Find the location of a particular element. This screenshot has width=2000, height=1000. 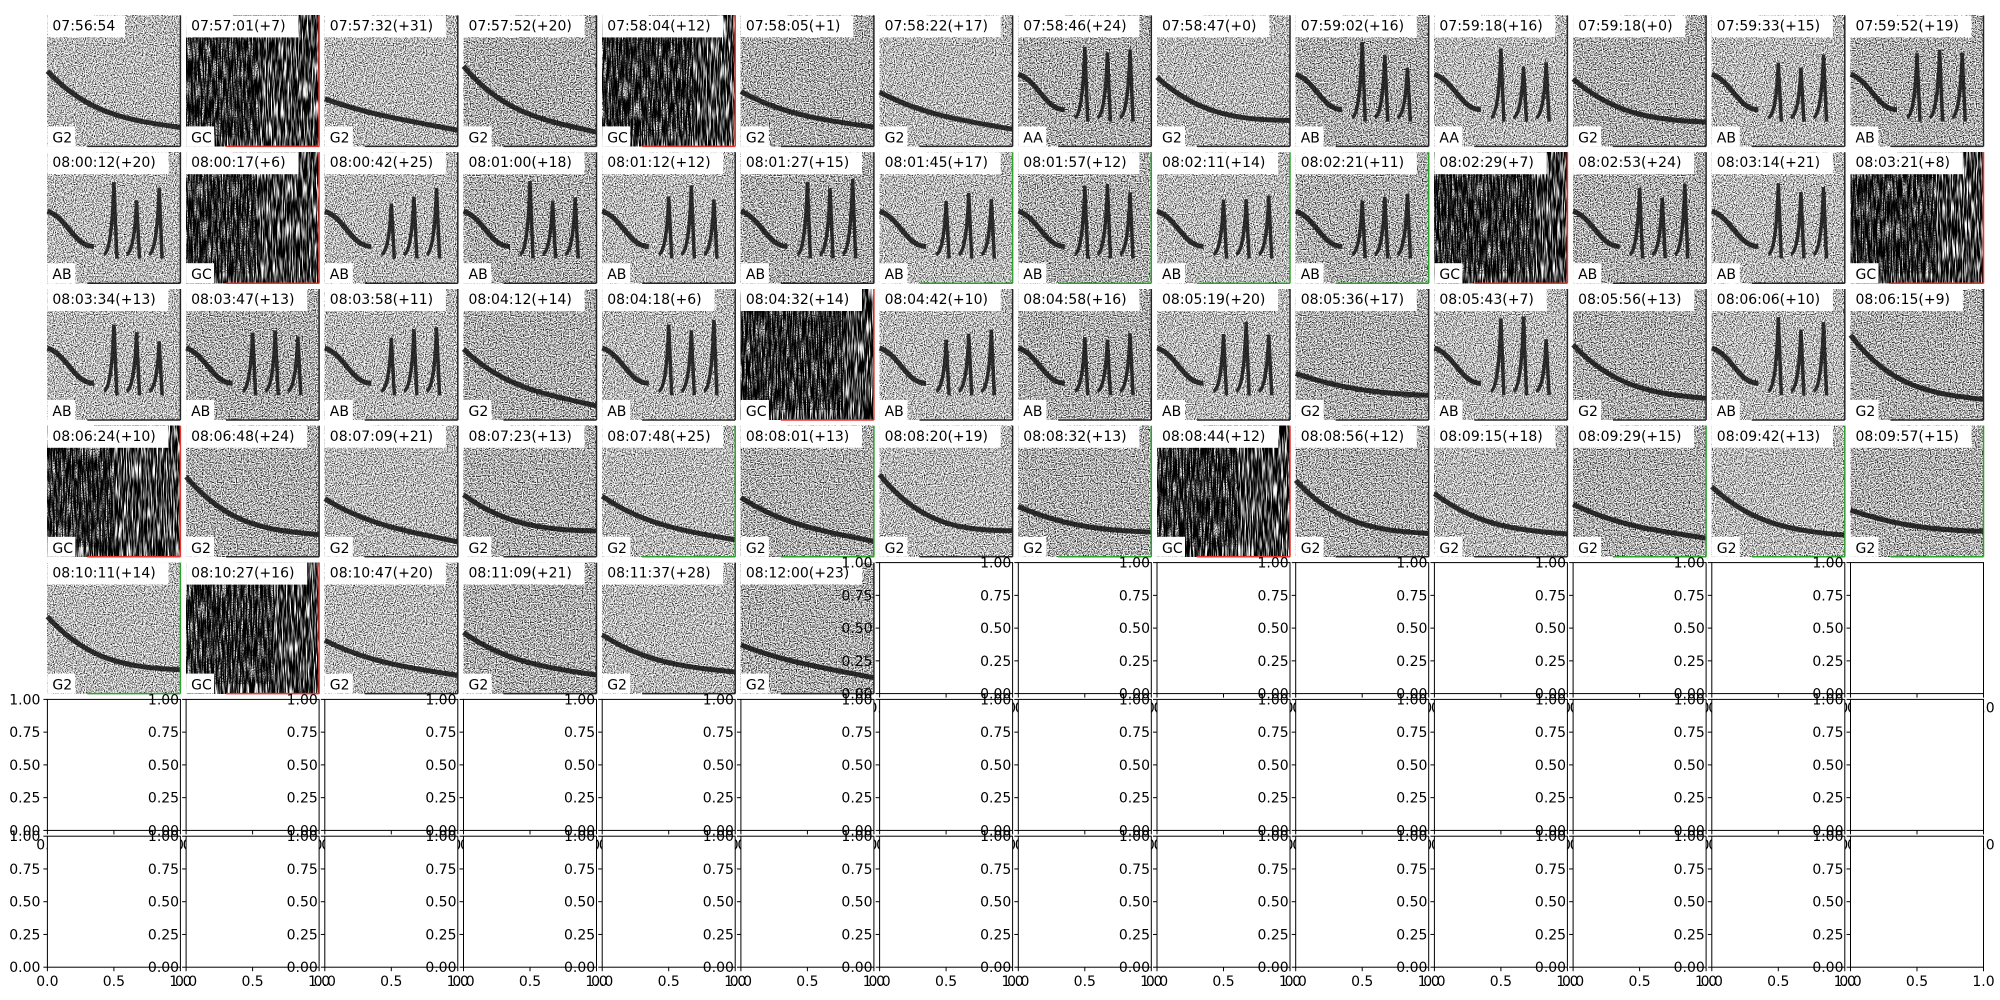

spectrogram-panel: 08:03:47(+13) AB is located at coordinates (252, 354).